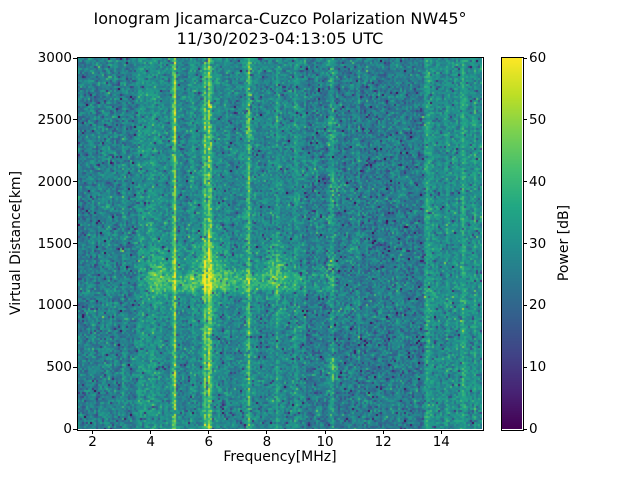  I want to click on colorbar-gradient, so click(512, 243).